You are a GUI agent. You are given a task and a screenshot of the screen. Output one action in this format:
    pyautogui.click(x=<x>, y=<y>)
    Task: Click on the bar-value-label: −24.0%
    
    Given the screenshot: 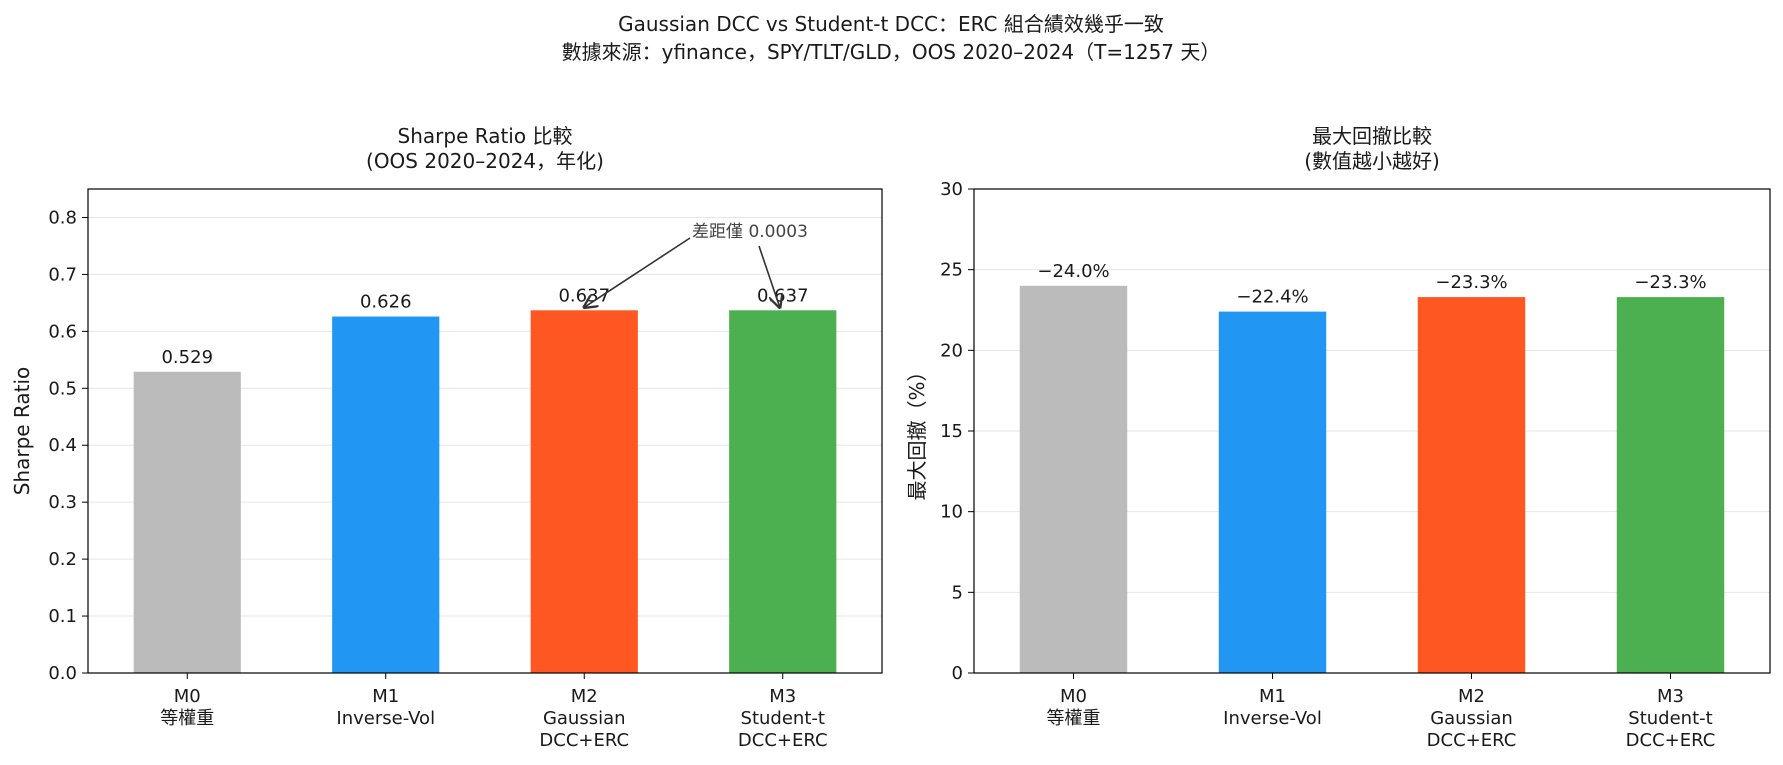 What is the action you would take?
    pyautogui.click(x=1073, y=271)
    